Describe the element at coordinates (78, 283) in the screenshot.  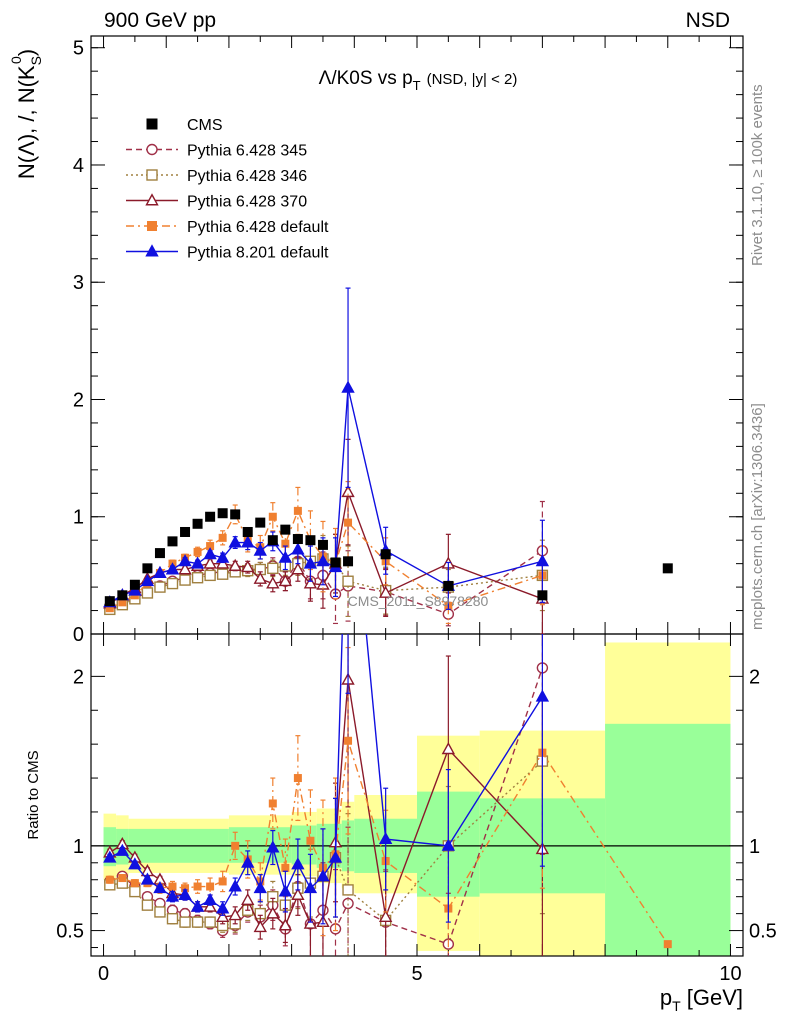
I see `main-y-tick-label: 3` at that location.